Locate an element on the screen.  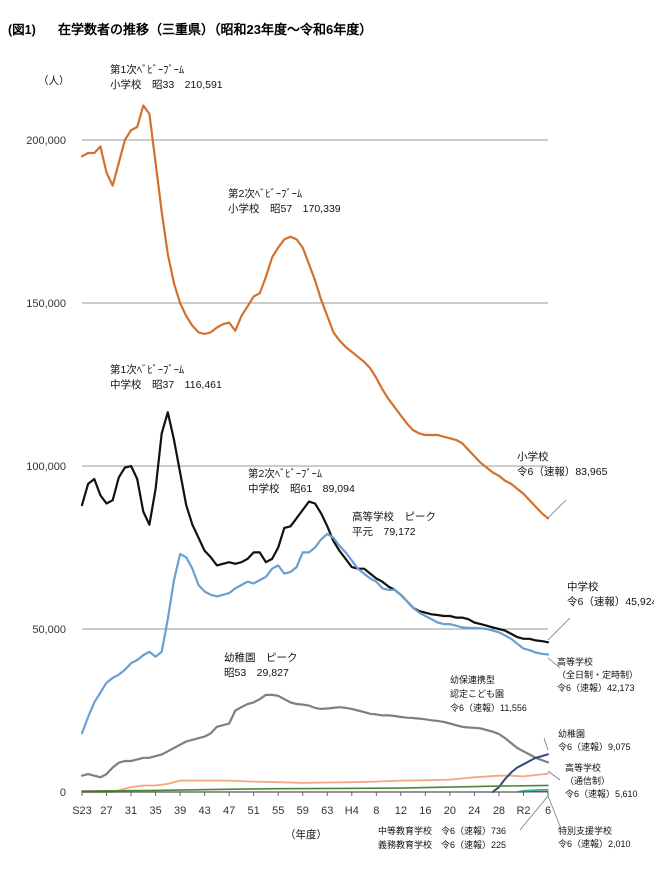
series-line-特別支援学校 is located at coordinates (315, 788).